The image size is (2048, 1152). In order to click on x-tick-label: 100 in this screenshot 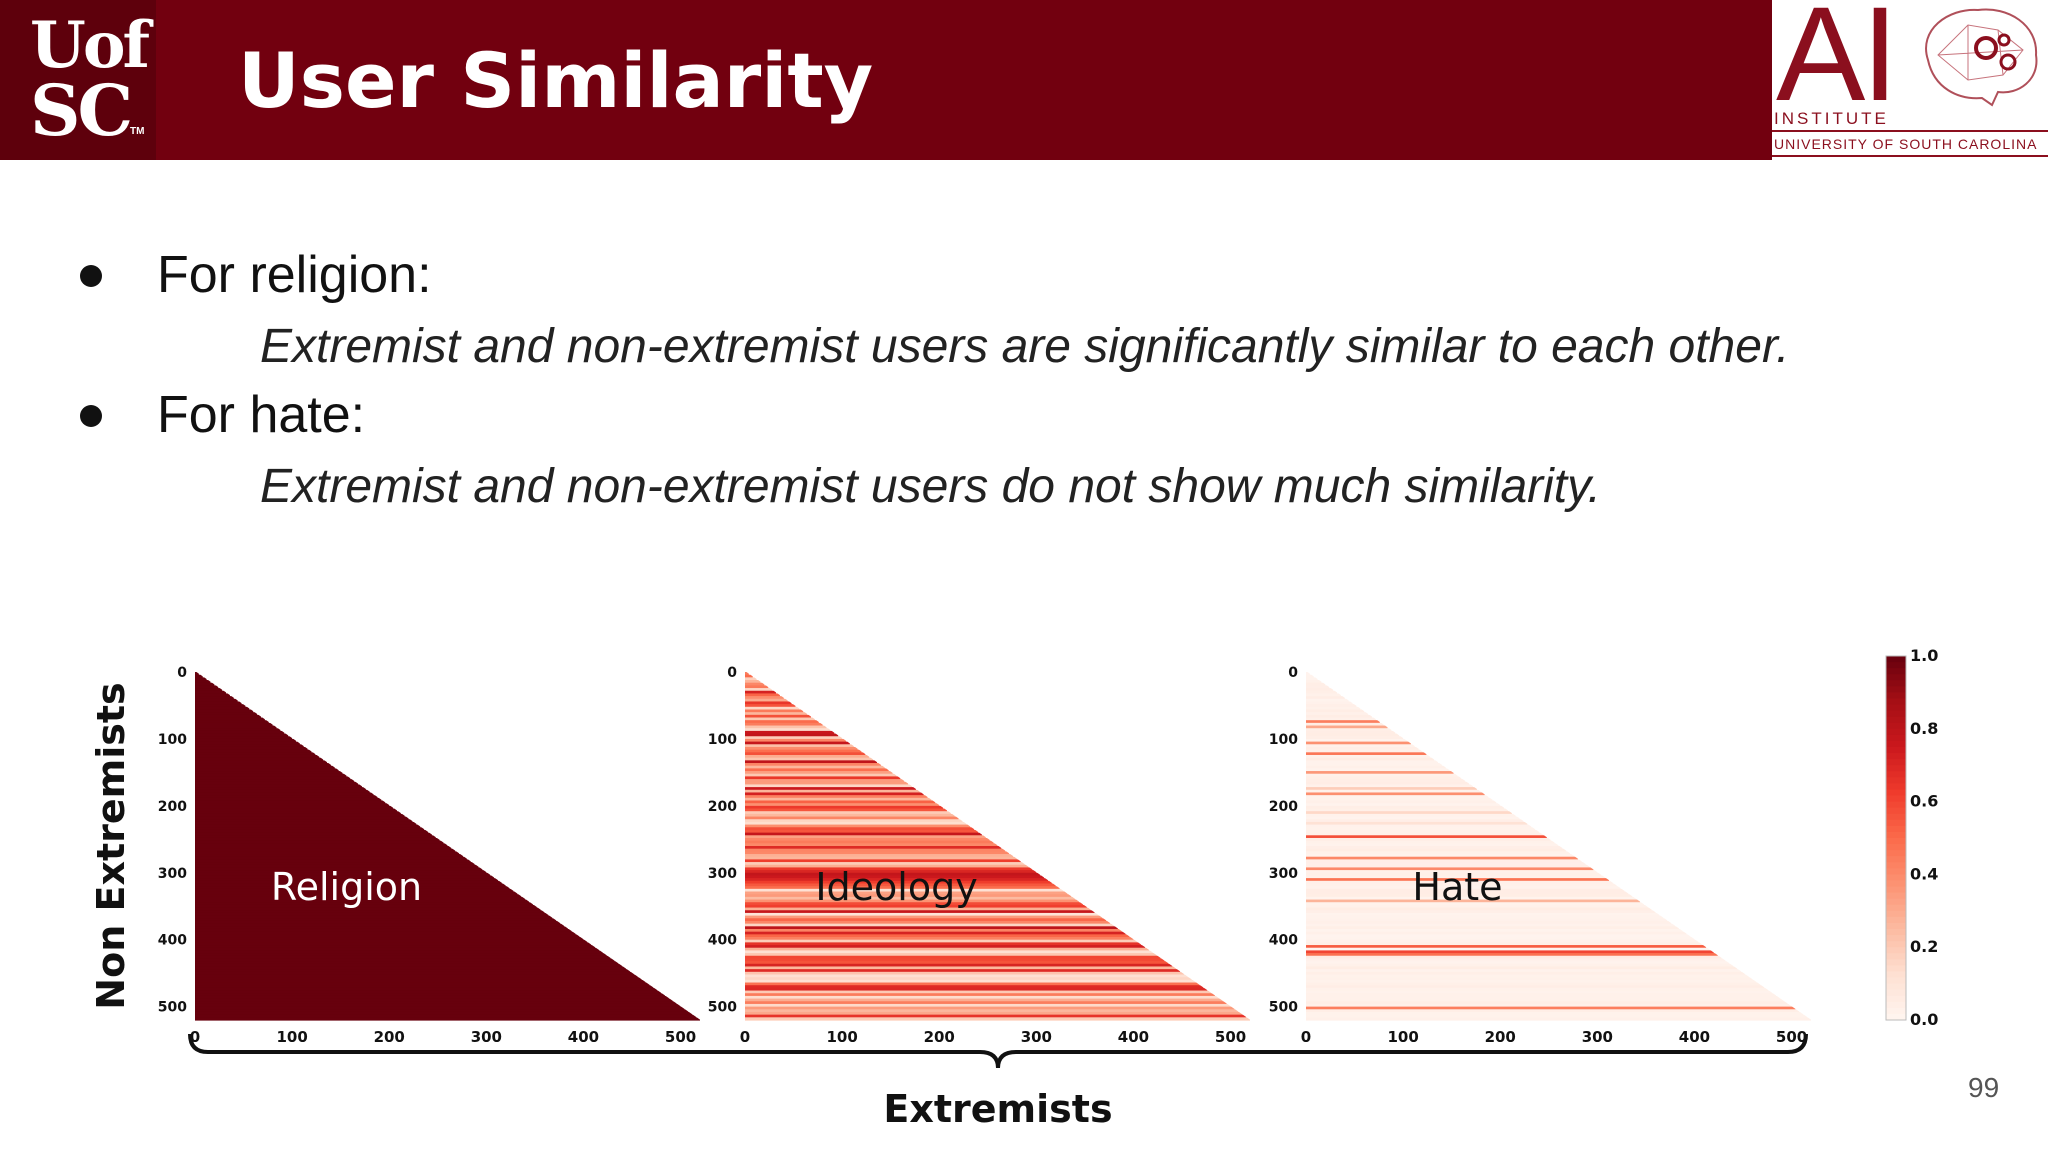, I will do `click(841, 1037)`.